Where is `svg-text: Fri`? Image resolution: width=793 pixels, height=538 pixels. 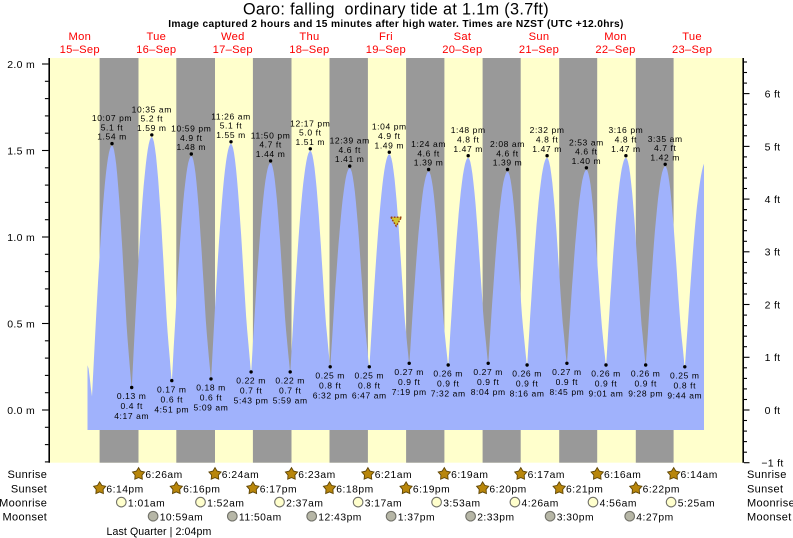 svg-text: Fri is located at coordinates (386, 37).